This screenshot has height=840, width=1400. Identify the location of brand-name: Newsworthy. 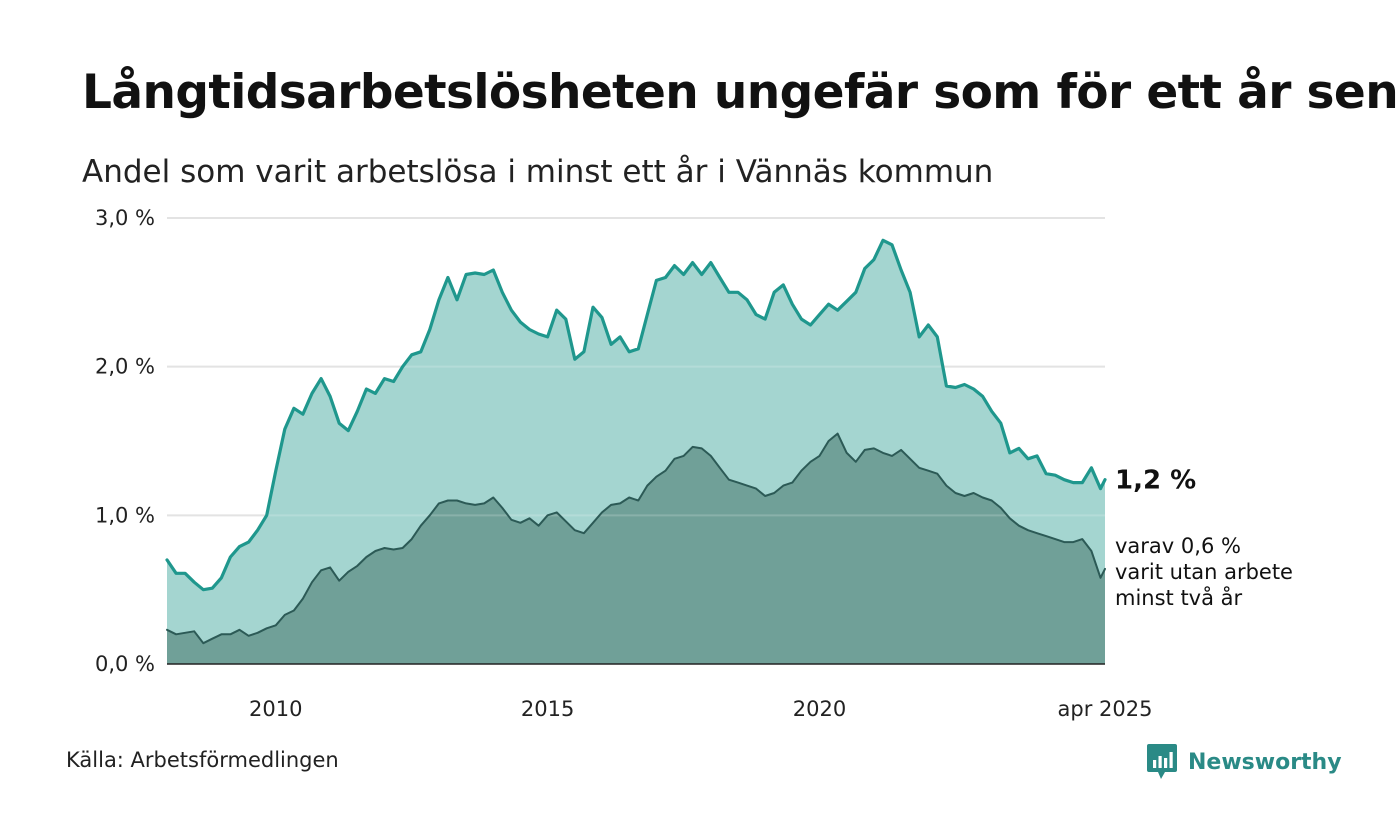
(1265, 762).